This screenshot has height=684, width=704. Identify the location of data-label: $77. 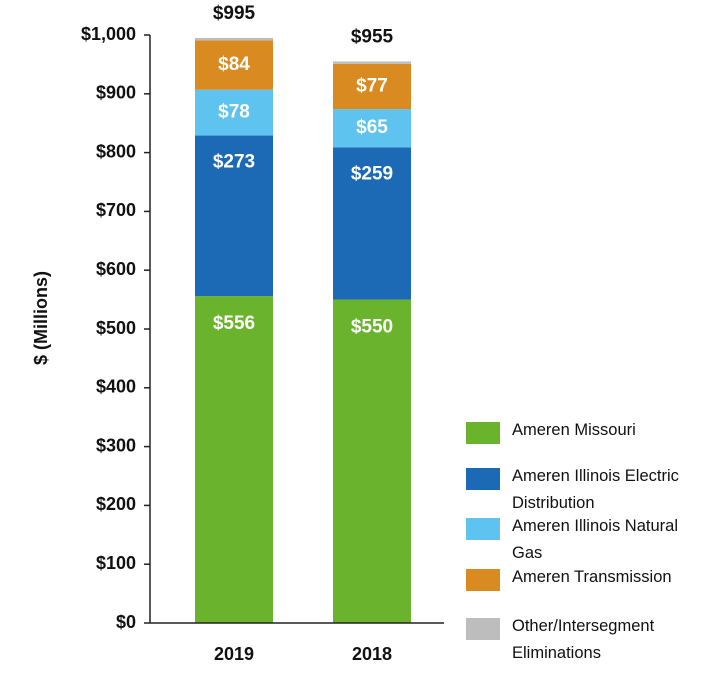
(372, 85).